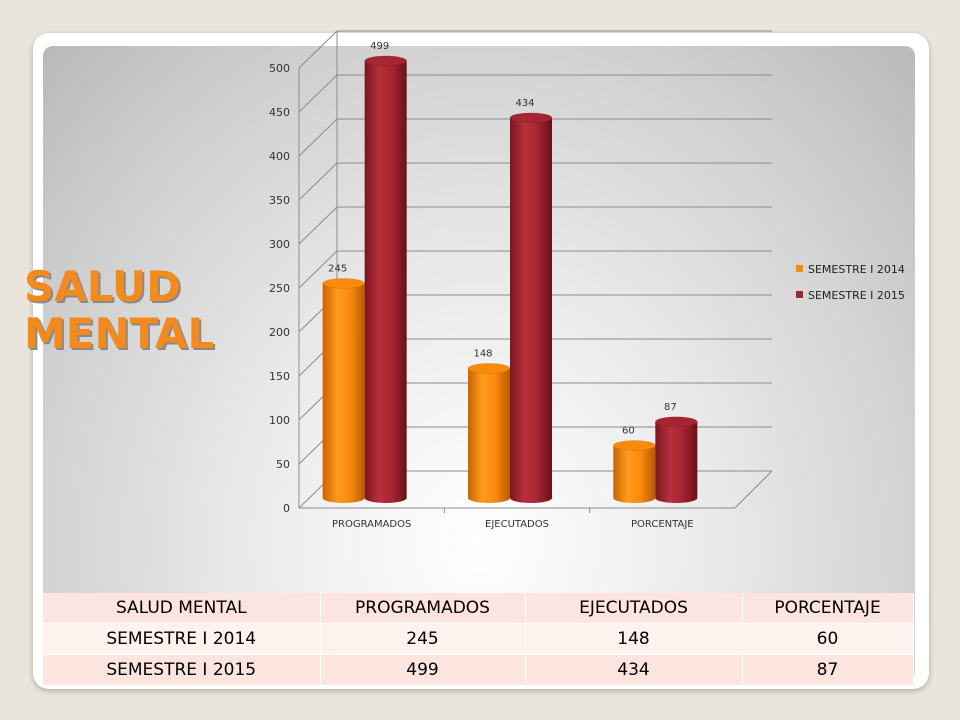 This screenshot has width=960, height=720. Describe the element at coordinates (379, 46) in the screenshot. I see `data-label: 499` at that location.